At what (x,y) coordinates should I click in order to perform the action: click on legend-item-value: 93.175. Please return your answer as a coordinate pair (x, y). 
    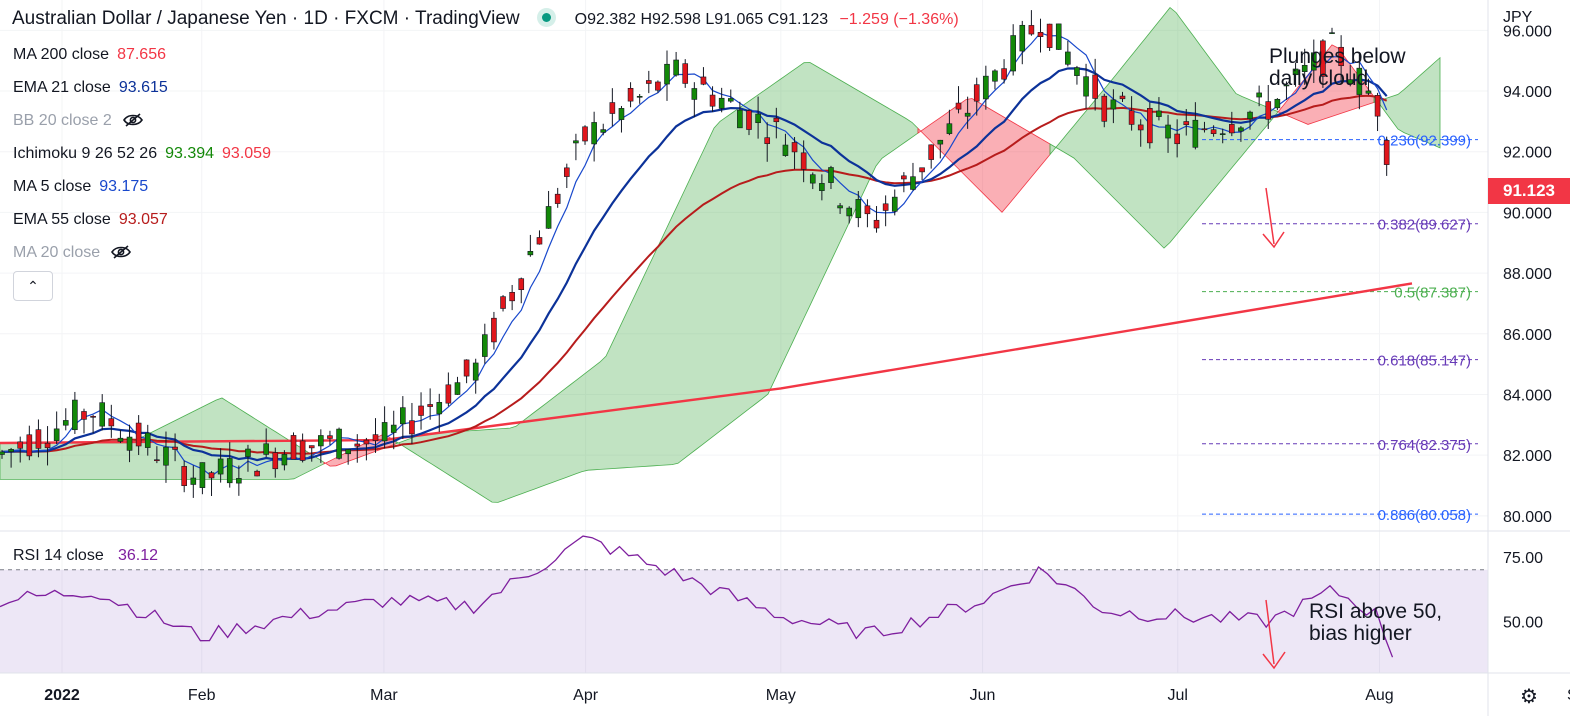
    Looking at the image, I should click on (124, 186).